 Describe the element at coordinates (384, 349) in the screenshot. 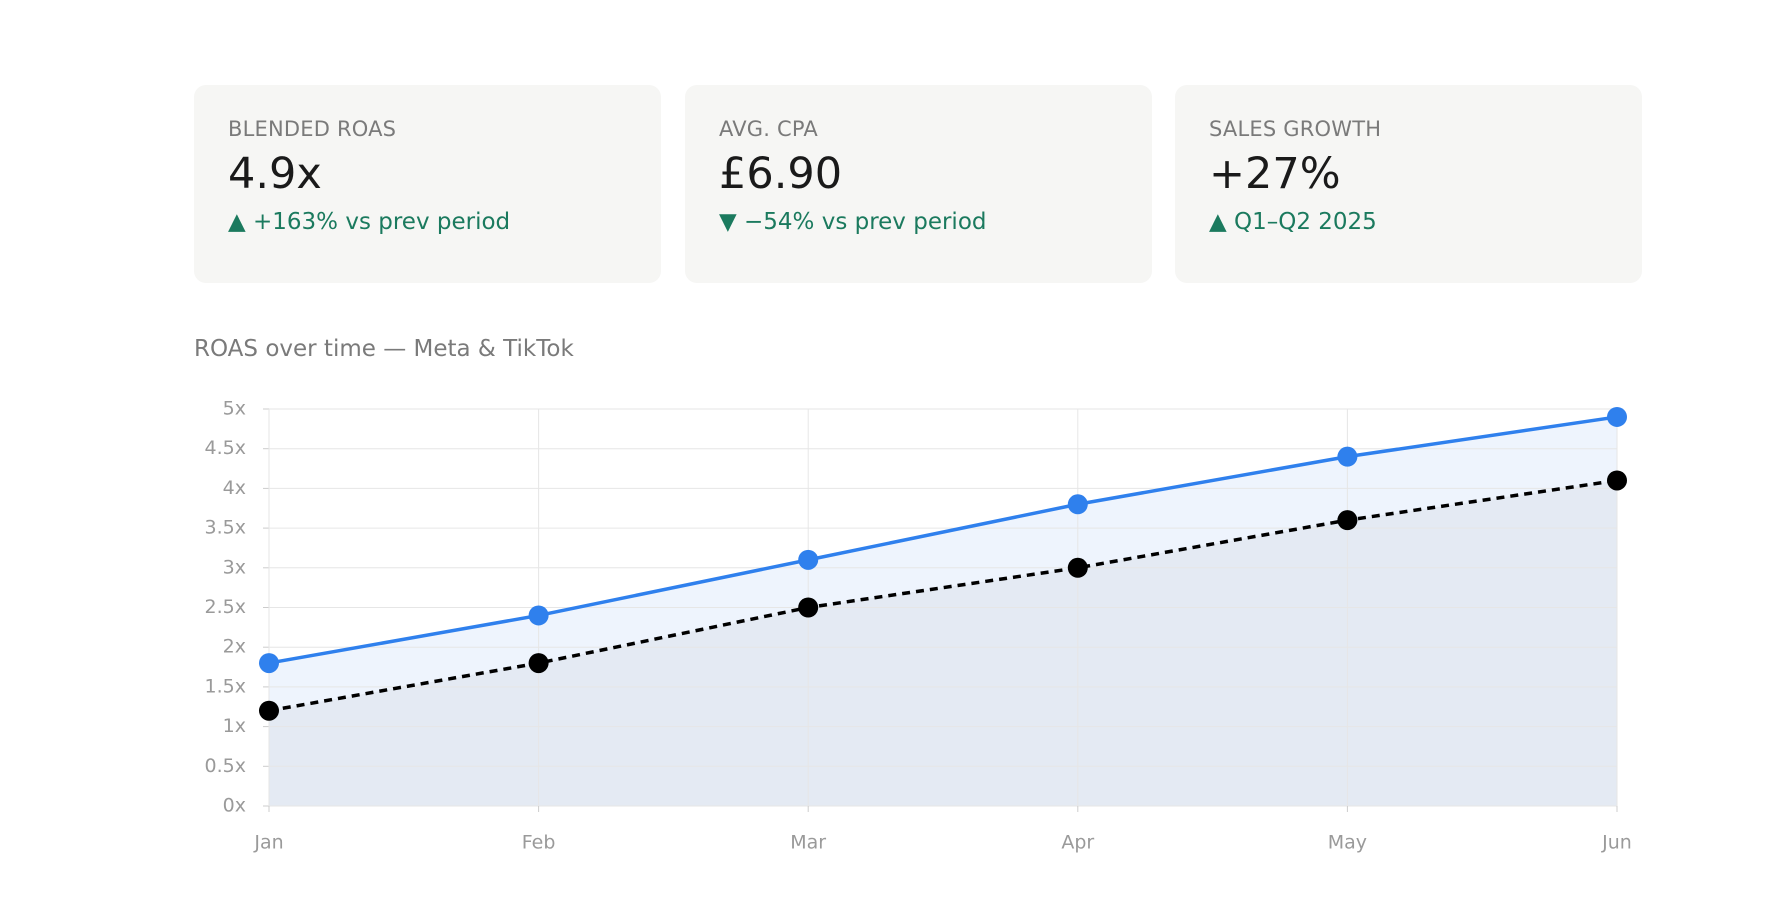

I see `chart-title: ROAS over time — Meta & TikTok` at that location.